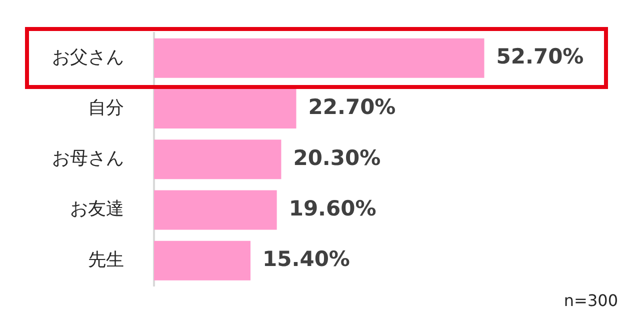  I want to click on text: n=300, so click(591, 300).